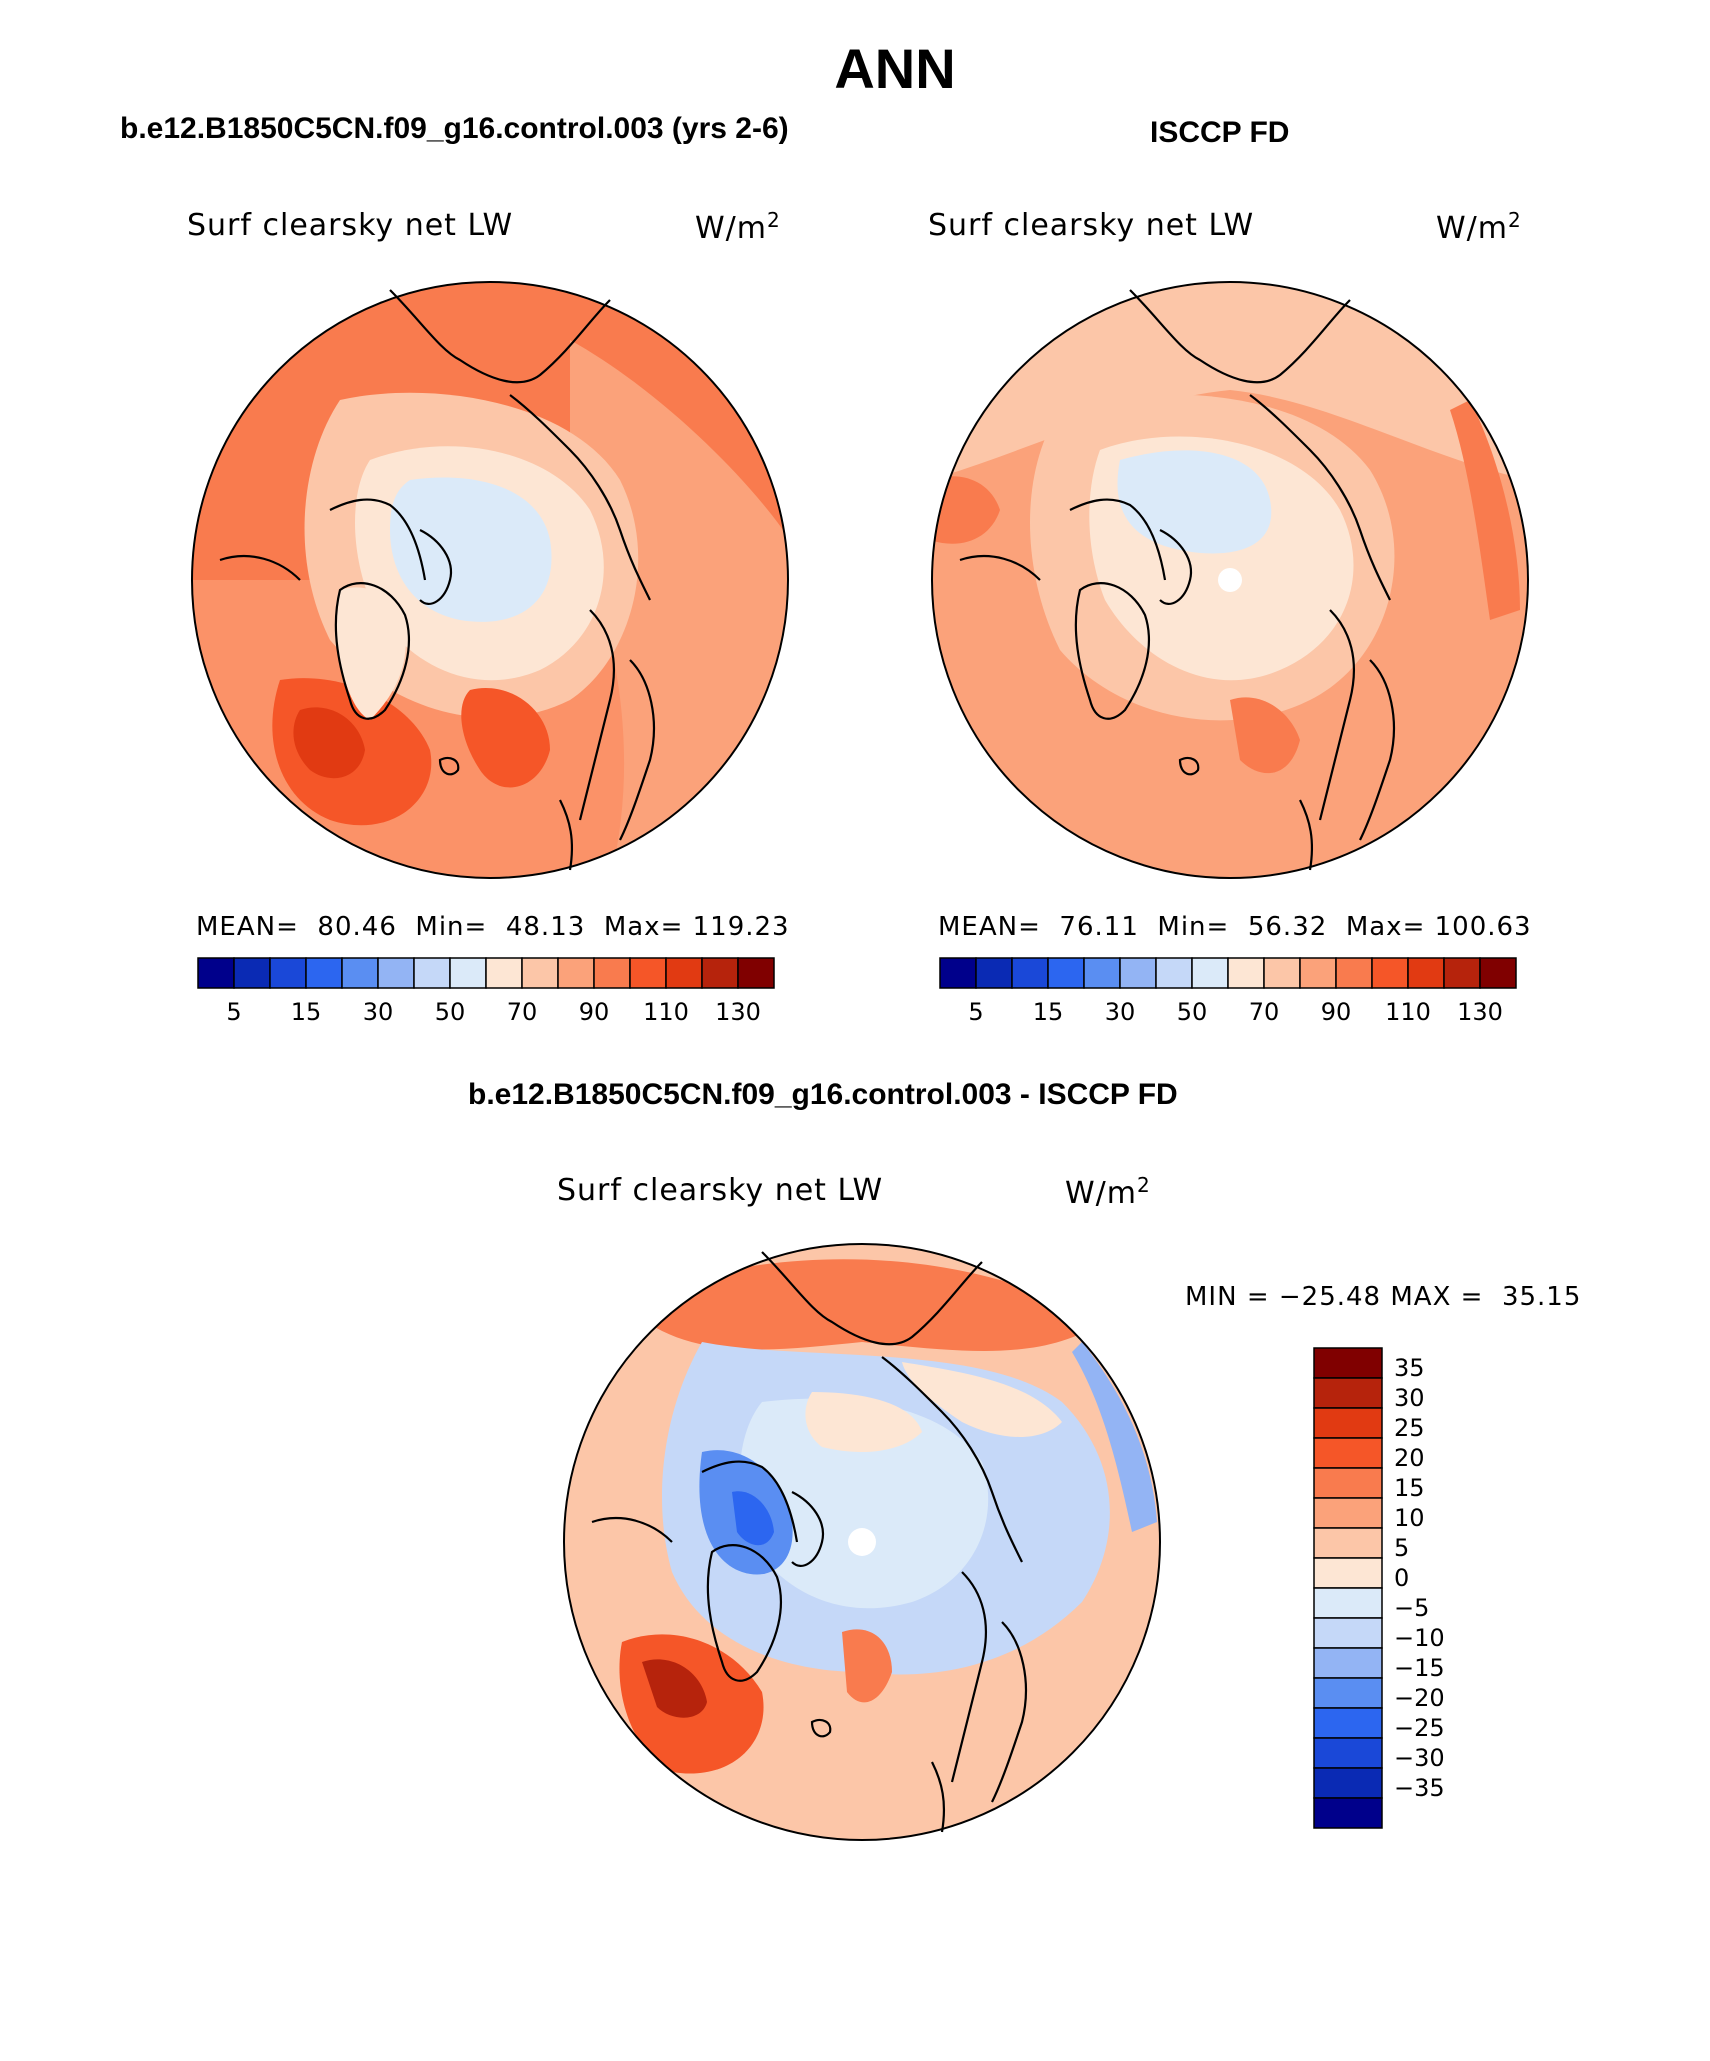 The height and width of the screenshot is (2061, 1710). What do you see at coordinates (863, 1422) in the screenshot?
I see `region-arctic-warm` at bounding box center [863, 1422].